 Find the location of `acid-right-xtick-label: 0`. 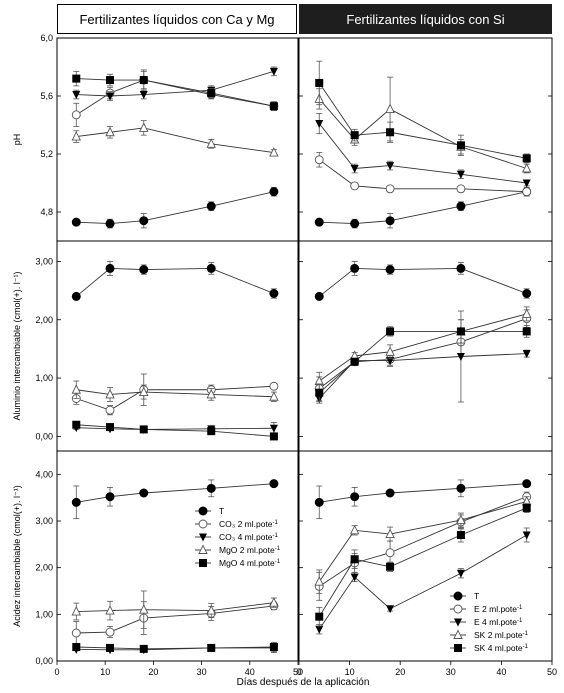

acid-right-xtick-label: 0 is located at coordinates (298, 672).